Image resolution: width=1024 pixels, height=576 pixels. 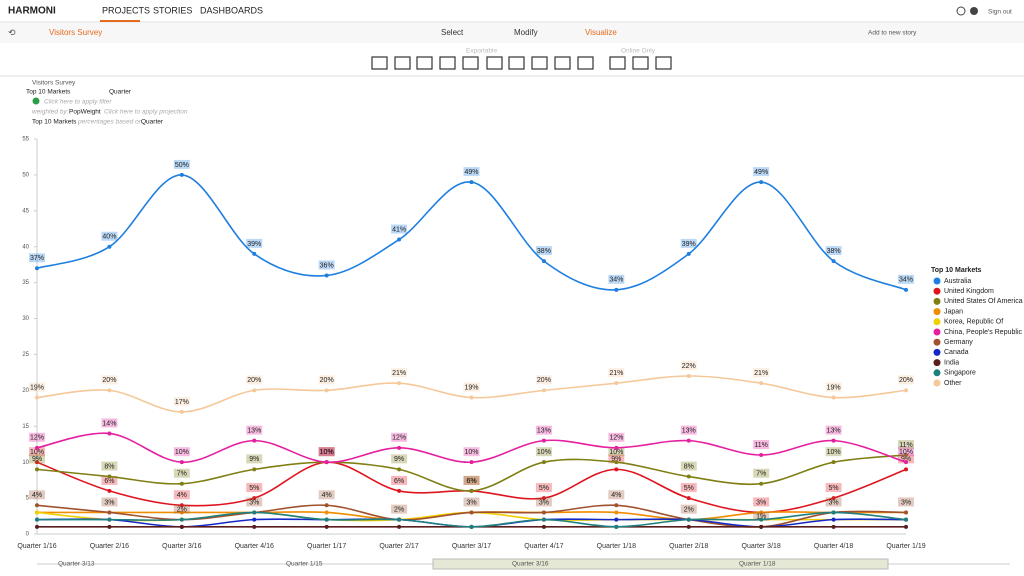 I want to click on x-tick-label: Quarter 2/17, so click(x=398, y=546).